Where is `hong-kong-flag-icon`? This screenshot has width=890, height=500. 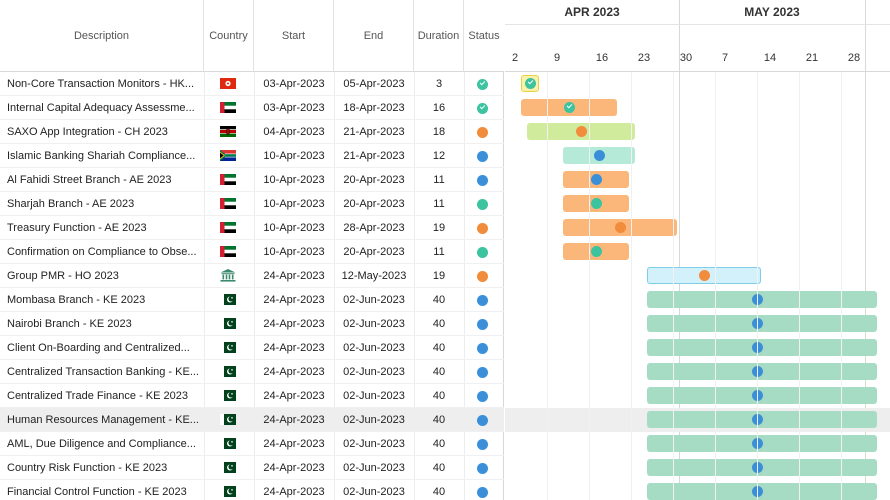
hong-kong-flag-icon is located at coordinates (228, 83).